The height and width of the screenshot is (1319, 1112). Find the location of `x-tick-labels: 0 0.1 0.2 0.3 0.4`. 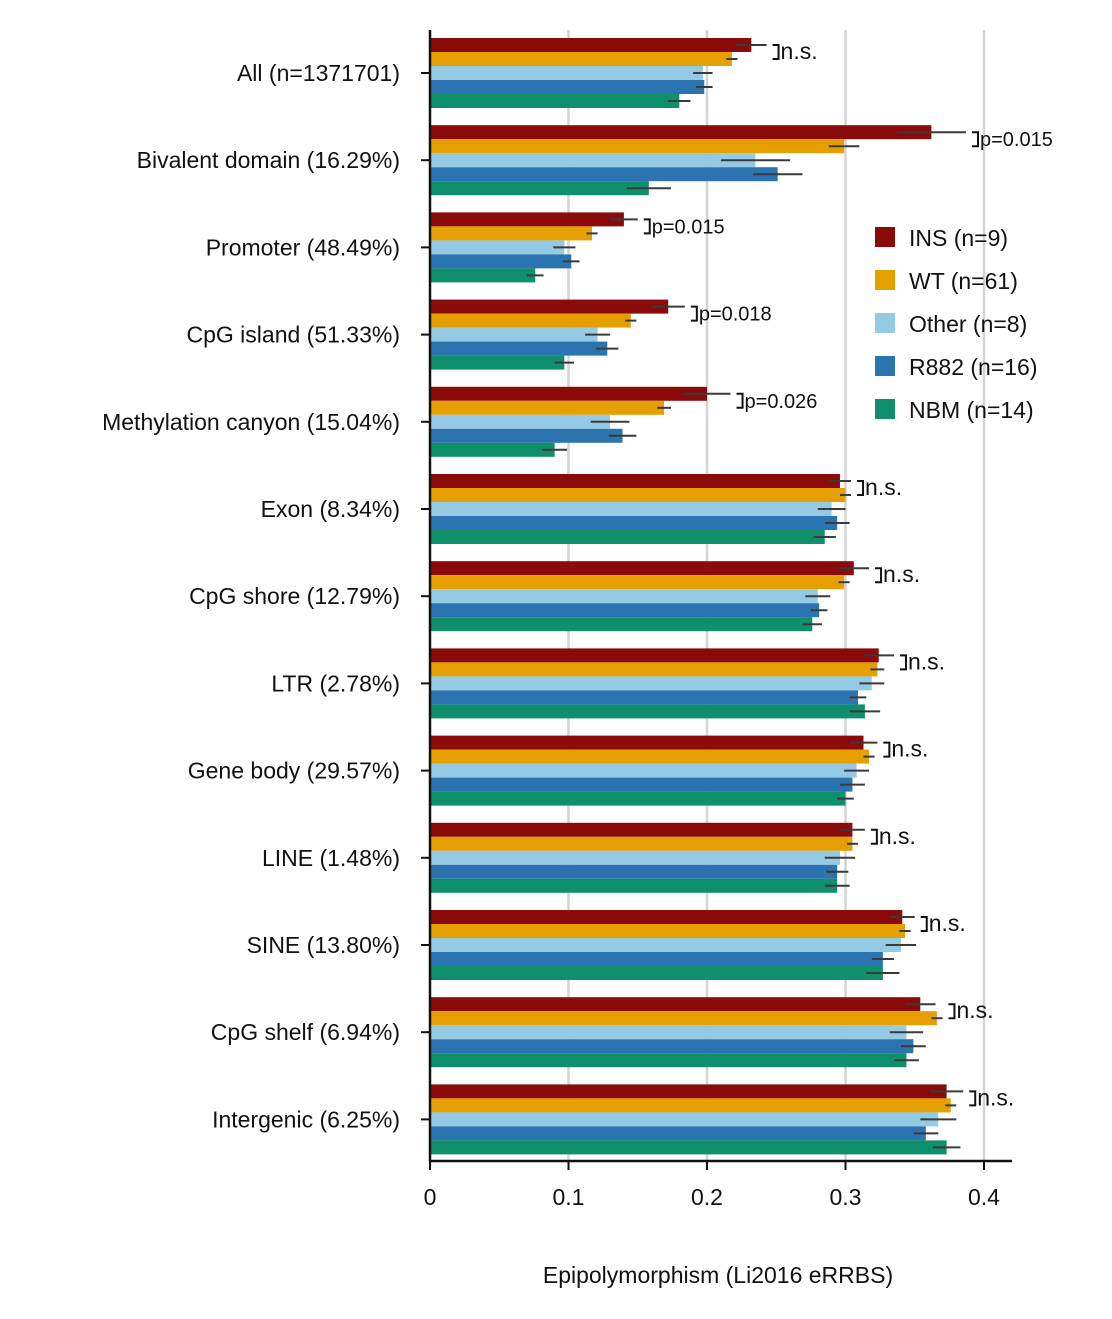

x-tick-labels: 0 0.1 0.2 0.3 0.4 is located at coordinates (712, 1197).